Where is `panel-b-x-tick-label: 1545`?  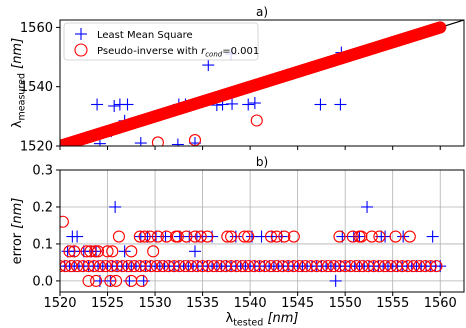
panel-b-x-tick-label: 1545 is located at coordinates (297, 303).